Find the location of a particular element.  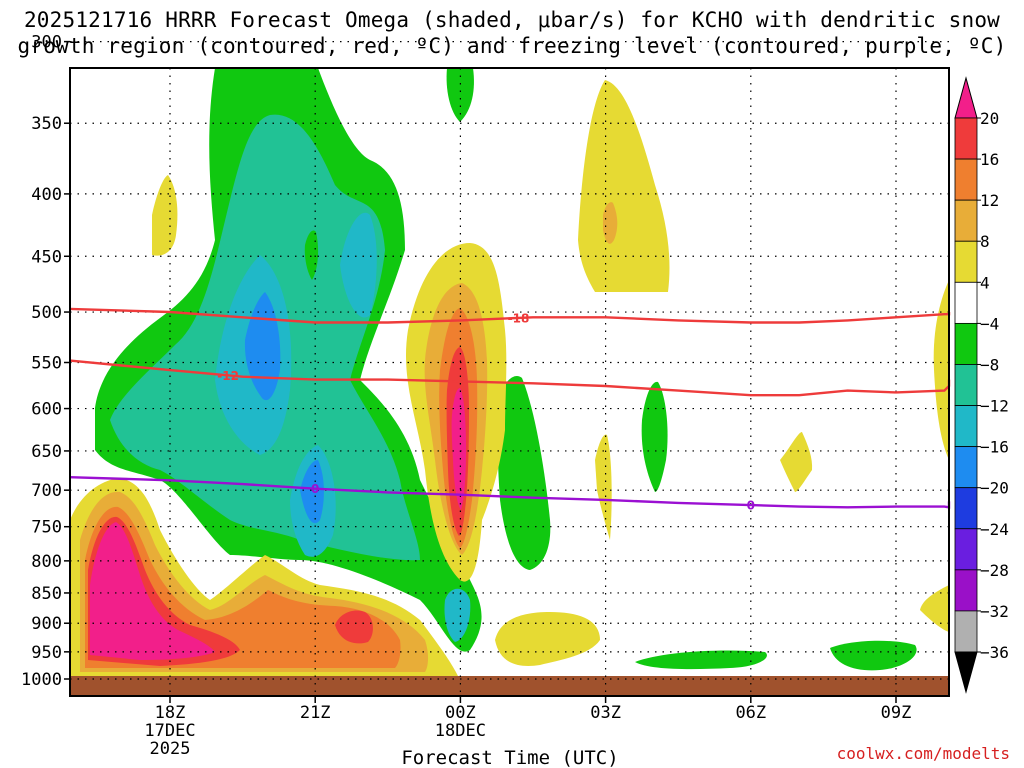

source-credit: coolwx.com/modelts is located at coordinates (923, 753).